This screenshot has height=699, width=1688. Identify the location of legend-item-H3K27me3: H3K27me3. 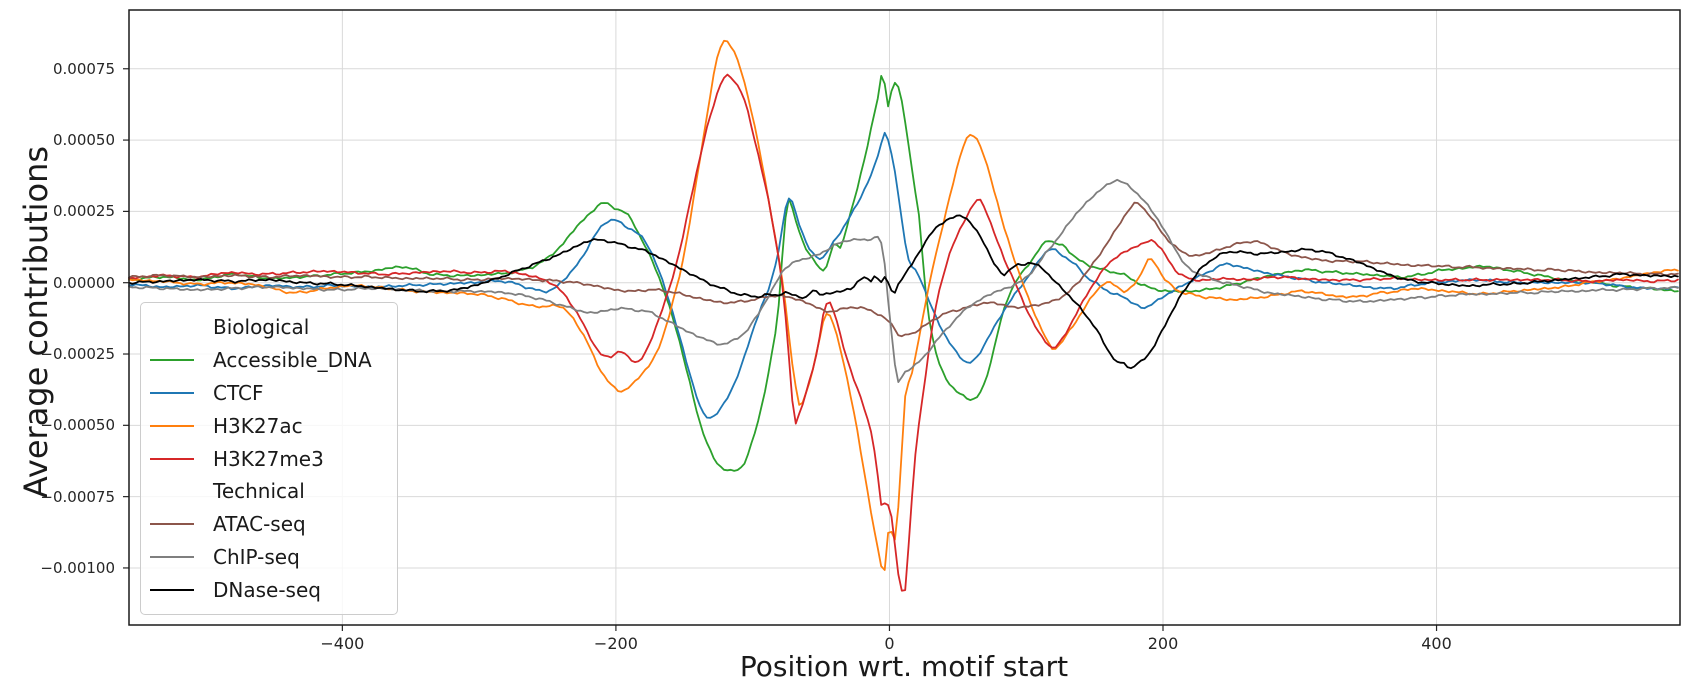
(269, 459).